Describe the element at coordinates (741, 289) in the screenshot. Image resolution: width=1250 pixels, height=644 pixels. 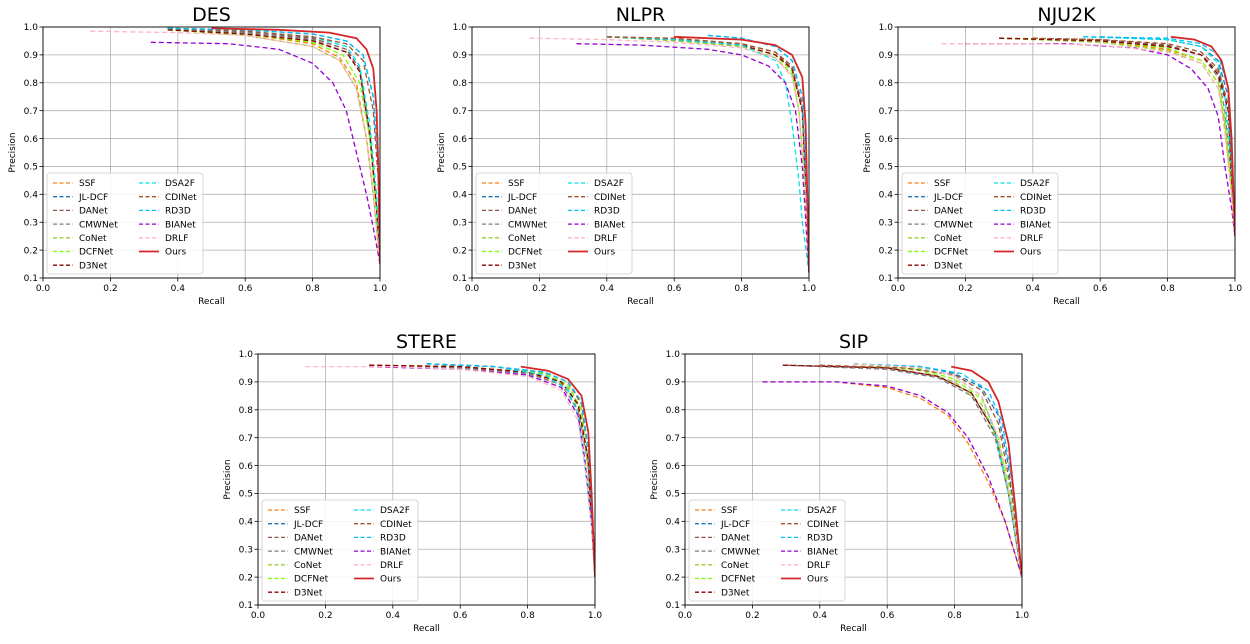
I see `x-tick-label: 0.8` at that location.